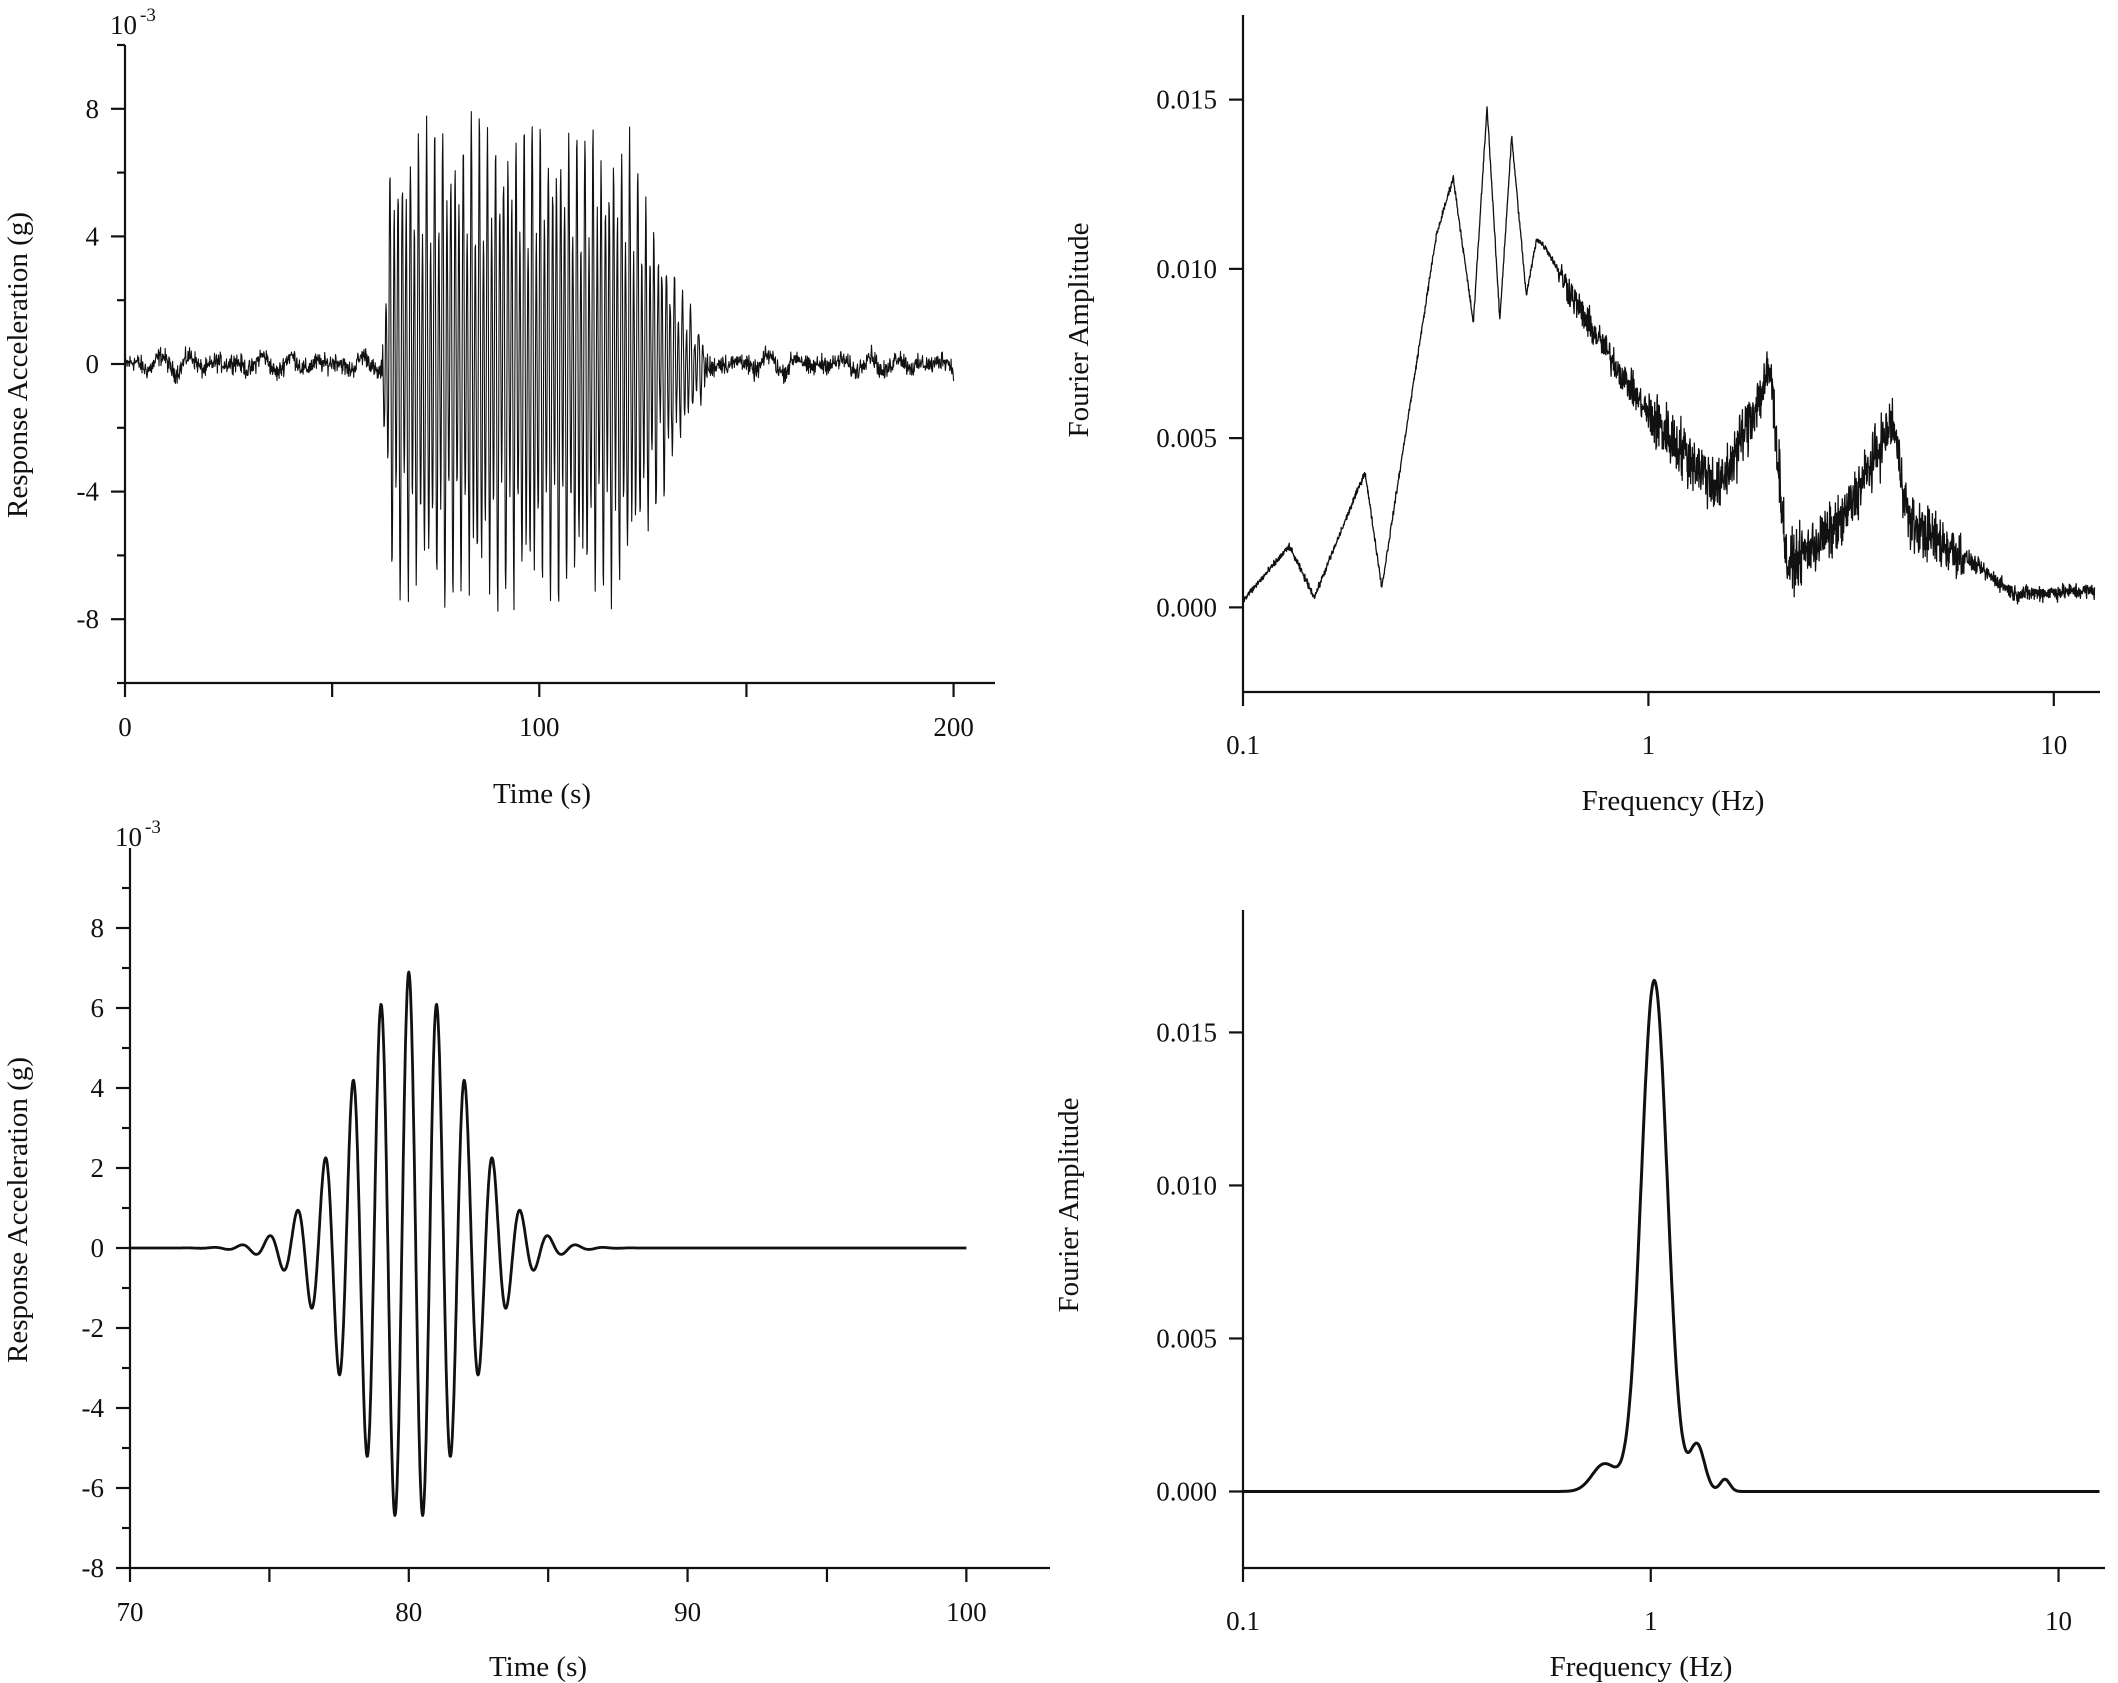 The height and width of the screenshot is (1683, 2118). Describe the element at coordinates (953, 727) in the screenshot. I see `x-tick-label: 200` at that location.